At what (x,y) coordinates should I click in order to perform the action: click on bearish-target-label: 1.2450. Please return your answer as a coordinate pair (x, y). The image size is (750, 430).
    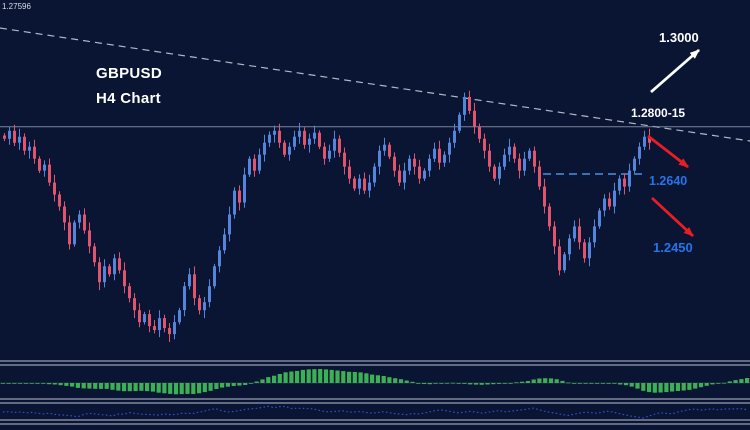
    Looking at the image, I should click on (673, 247).